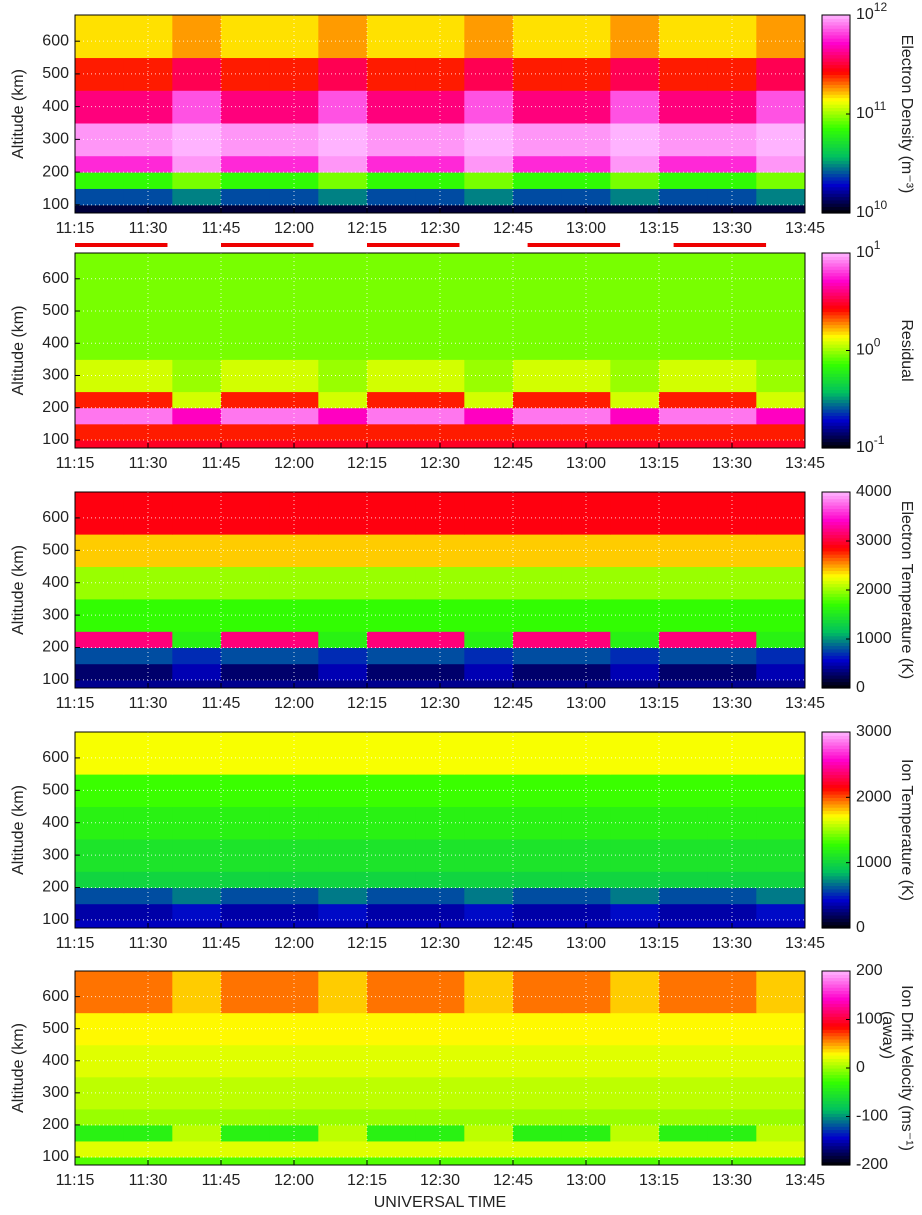  I want to click on x-tick-label: 12:45, so click(513, 1180).